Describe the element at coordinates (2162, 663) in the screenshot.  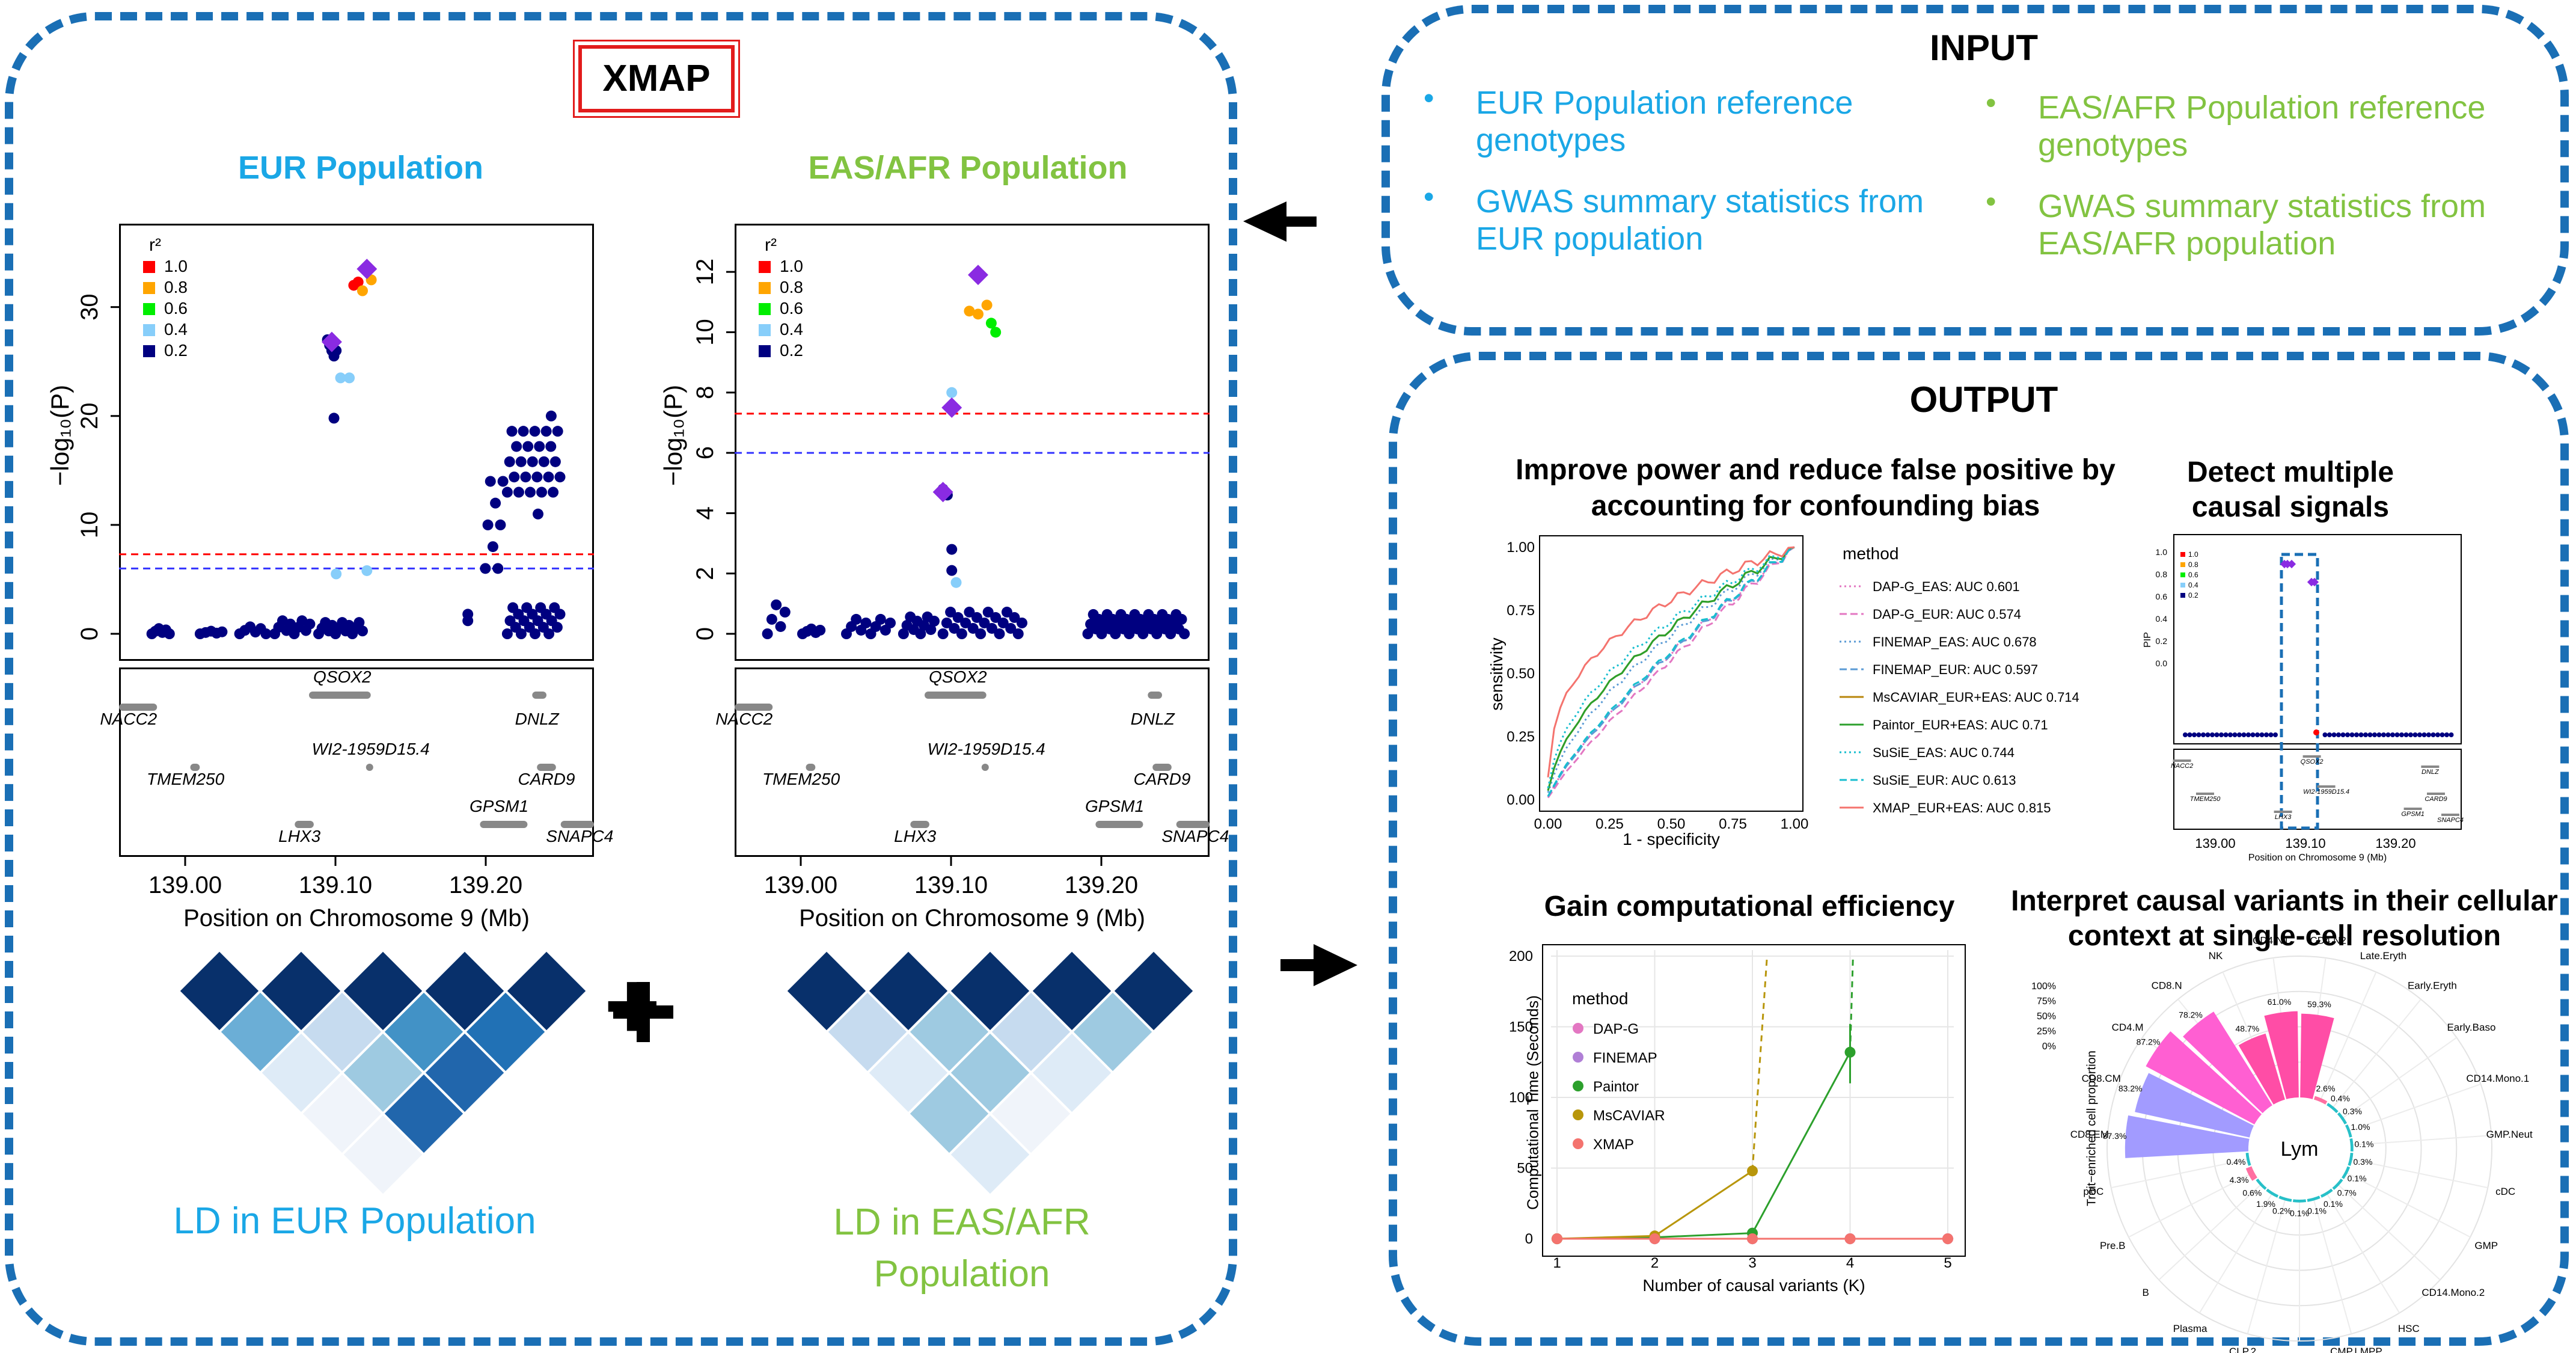
I see `signals-ytick-label: 0.0` at that location.